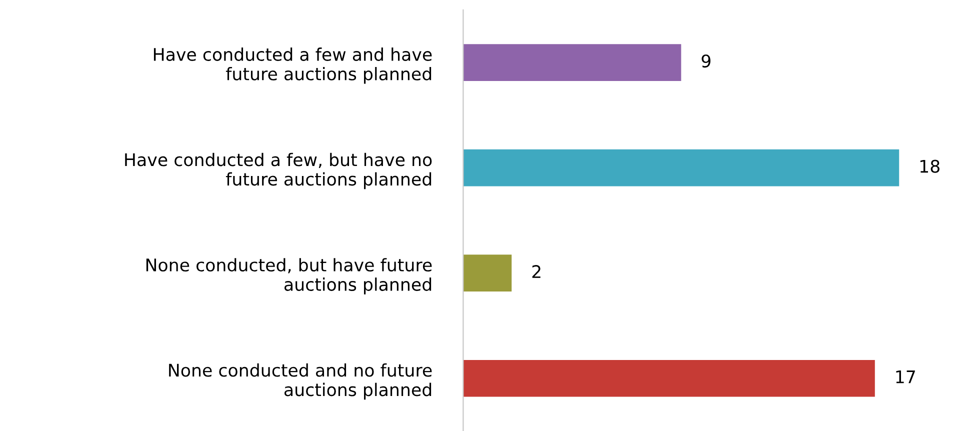 The height and width of the screenshot is (431, 959). I want to click on y-tick-label: Have conducted a few, but have no future auctions planned, so click(278, 171).